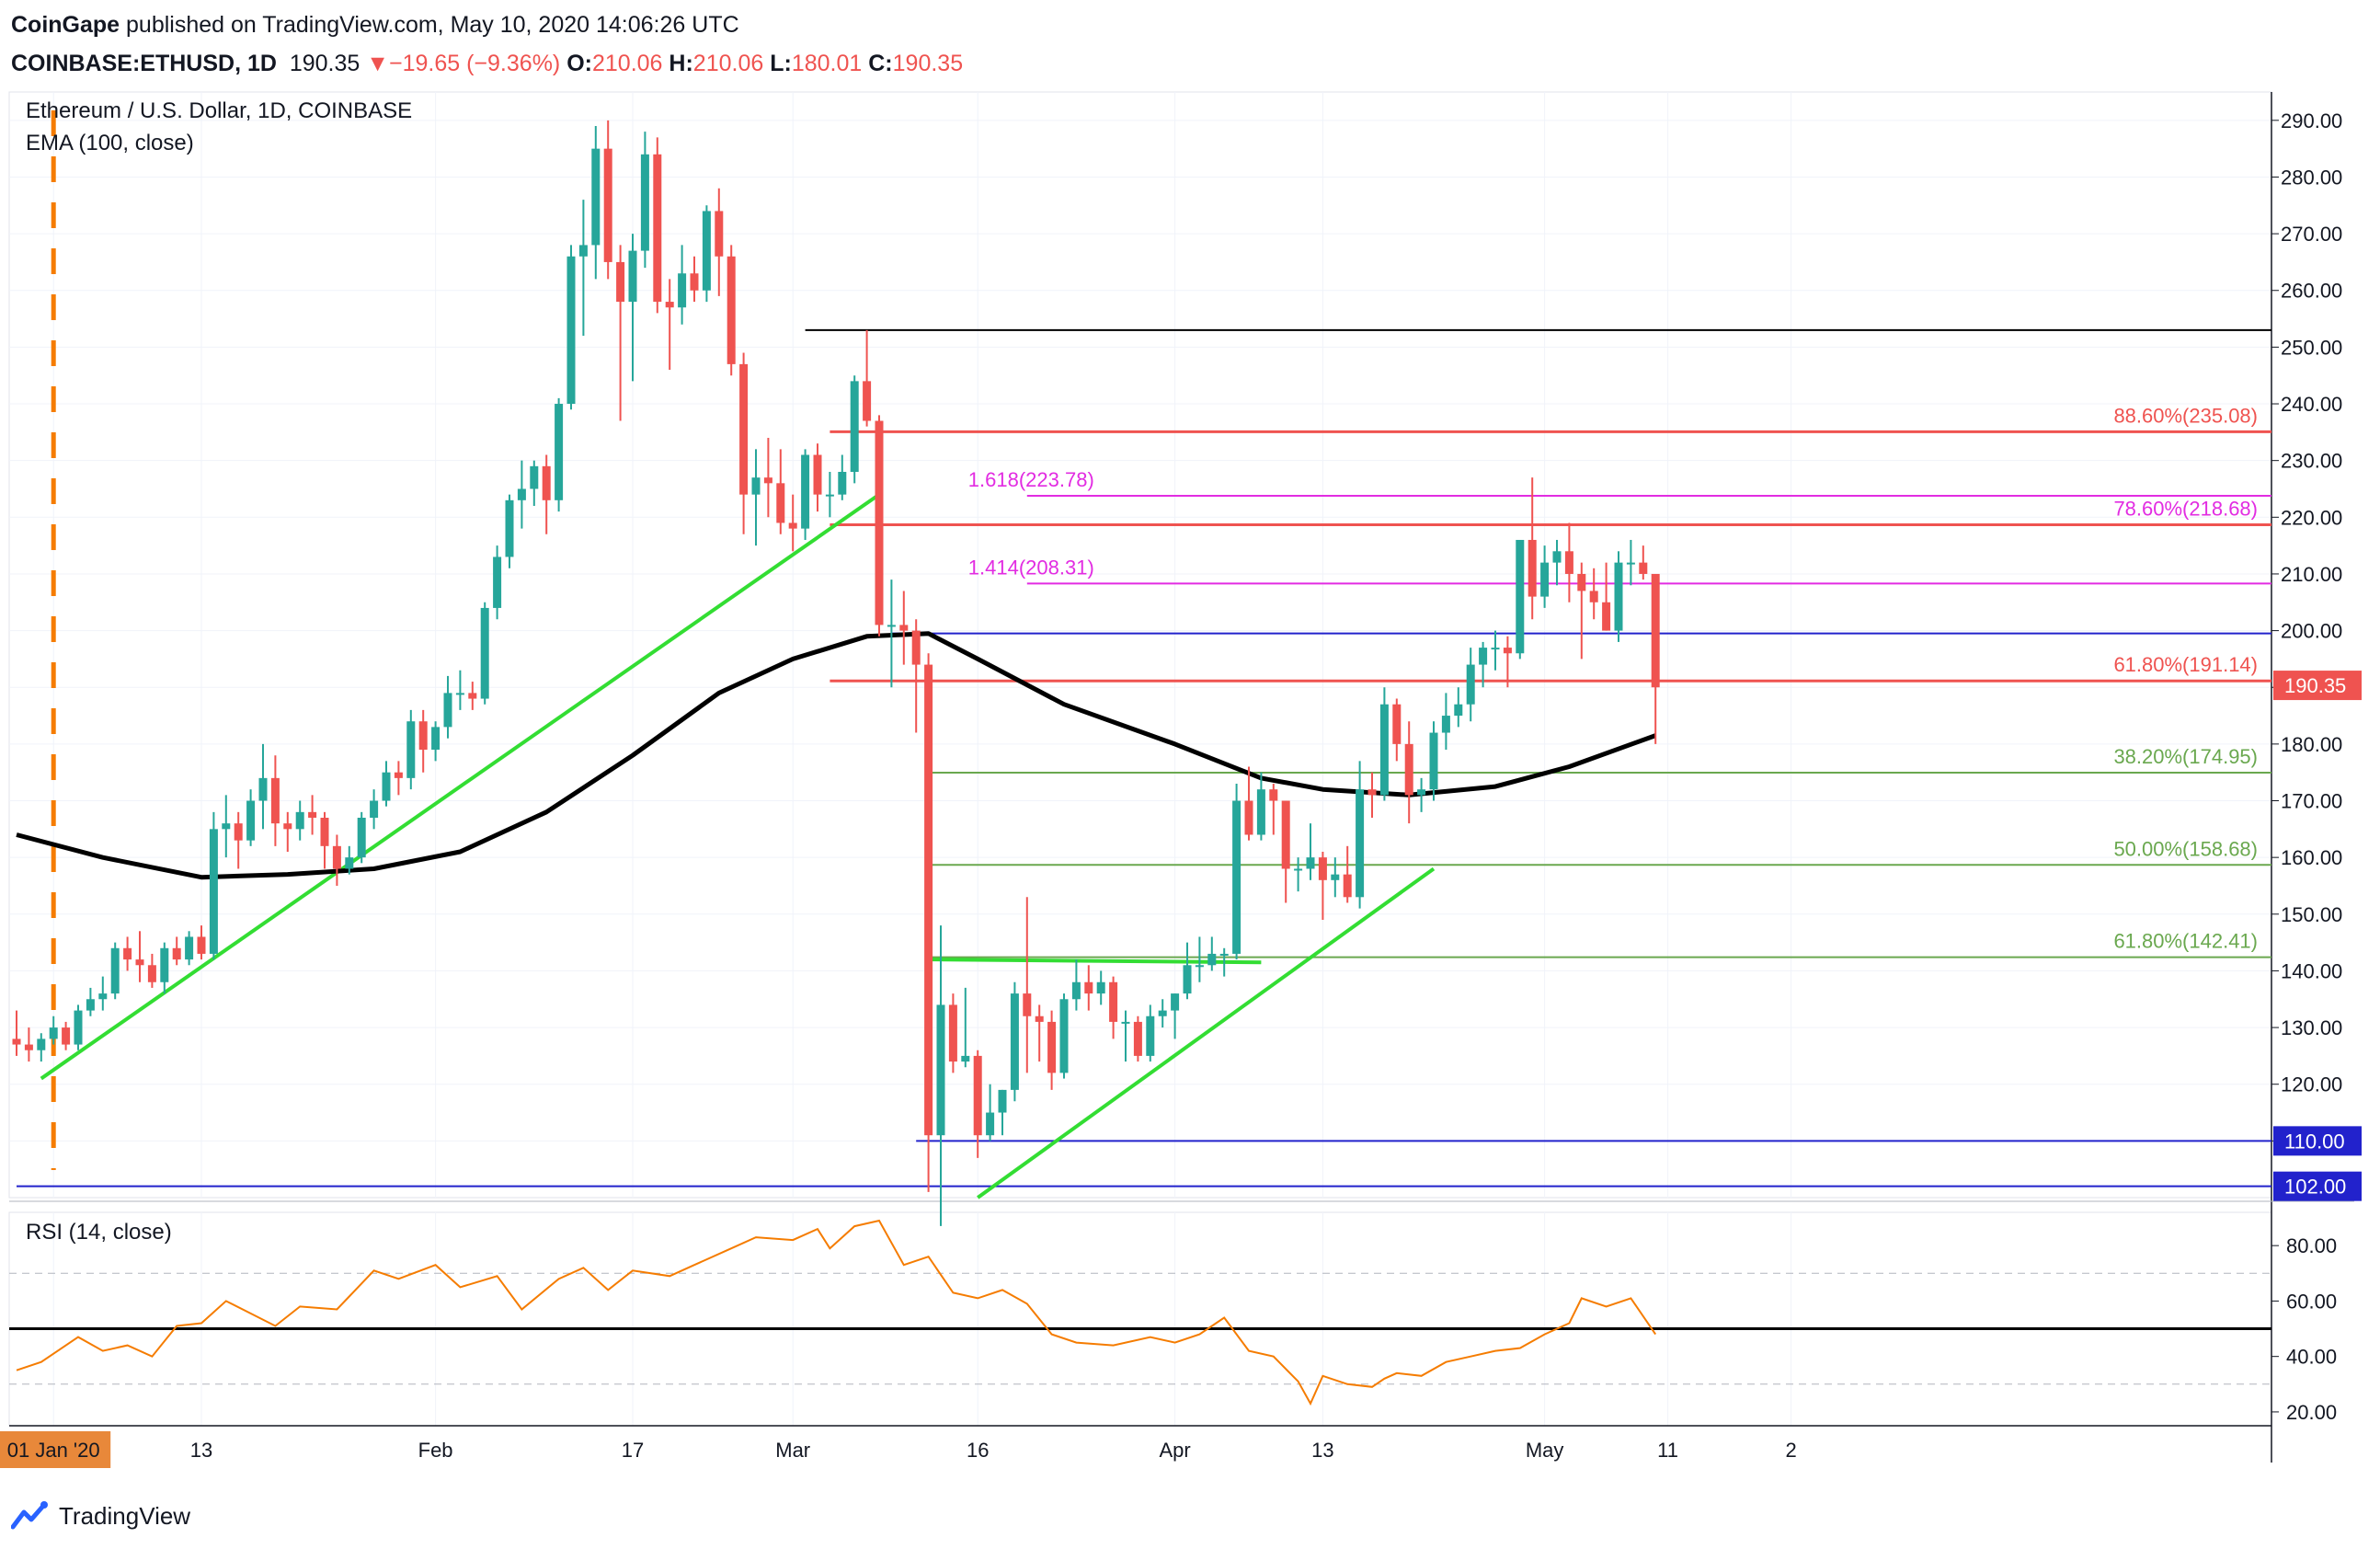 The image size is (2380, 1549). Describe the element at coordinates (898, 1450) in the screenshot. I see `time-axis: 01 Jan '20 13 Feb 17 Mar 16 Apr 13 May 11 2` at that location.